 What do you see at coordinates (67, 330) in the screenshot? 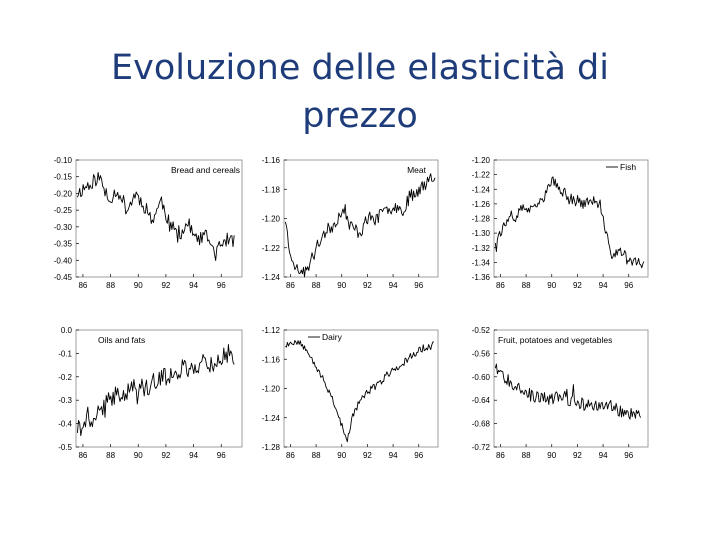
I see `y-tick-label: 0.0` at bounding box center [67, 330].